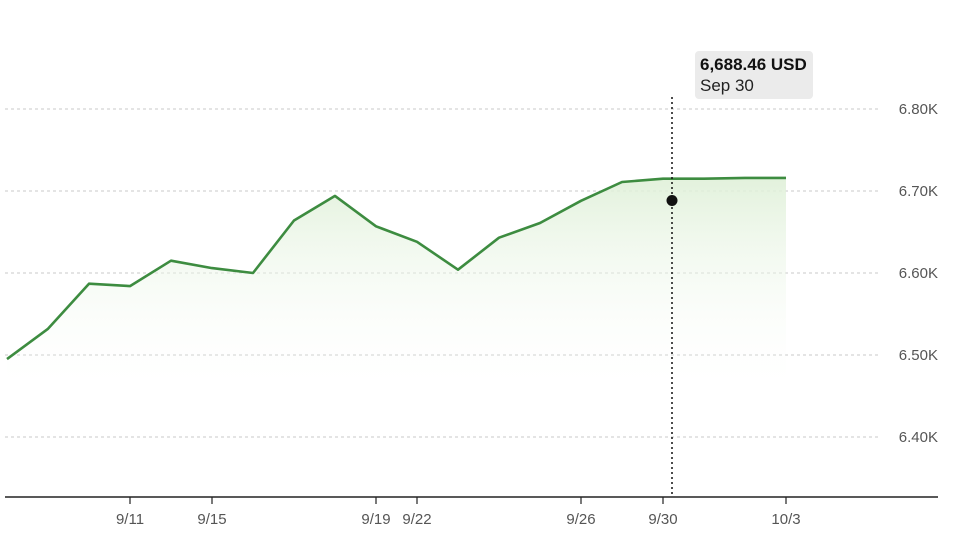  Describe the element at coordinates (918, 109) in the screenshot. I see `y-tick-label: 6.80K` at that location.